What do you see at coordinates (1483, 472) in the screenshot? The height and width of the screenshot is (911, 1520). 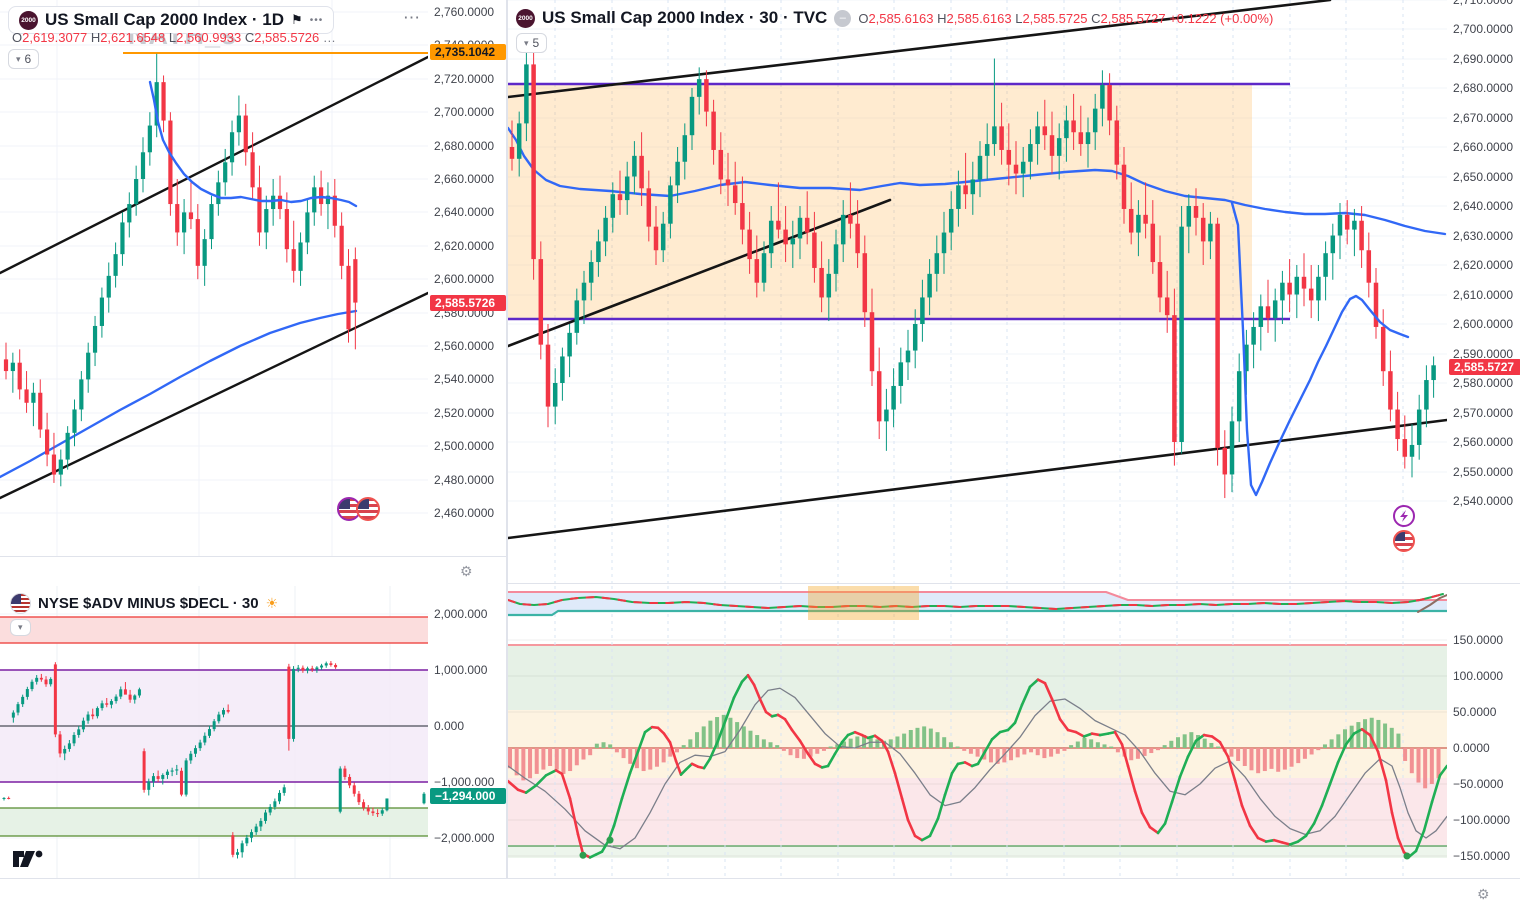 I see `price-tick-label: 2,550.0000` at bounding box center [1483, 472].